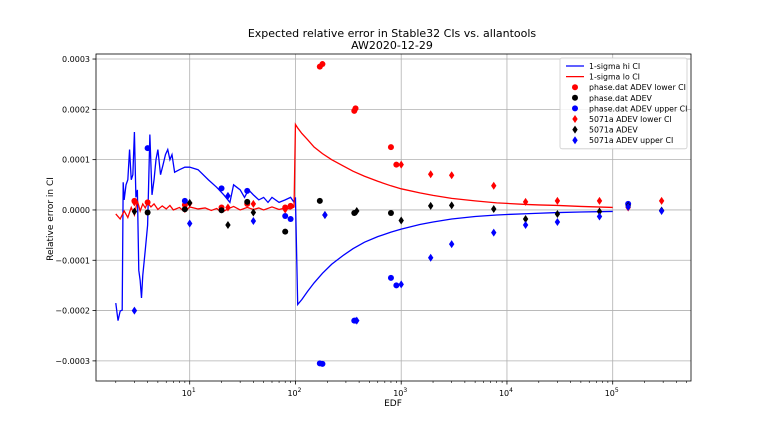 This screenshot has width=768, height=432. I want to click on y-tick-label: 0.0002, so click(76, 109).